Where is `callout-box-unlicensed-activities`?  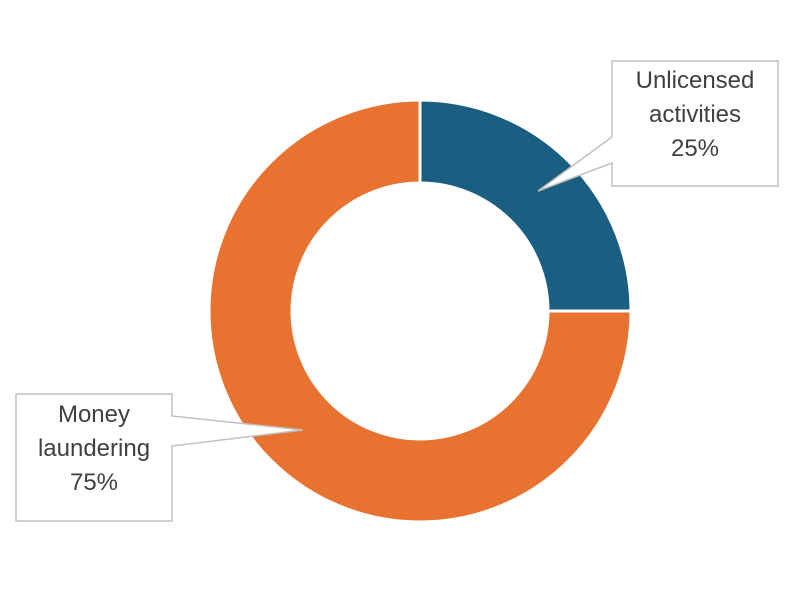
callout-box-unlicensed-activities is located at coordinates (658, 126).